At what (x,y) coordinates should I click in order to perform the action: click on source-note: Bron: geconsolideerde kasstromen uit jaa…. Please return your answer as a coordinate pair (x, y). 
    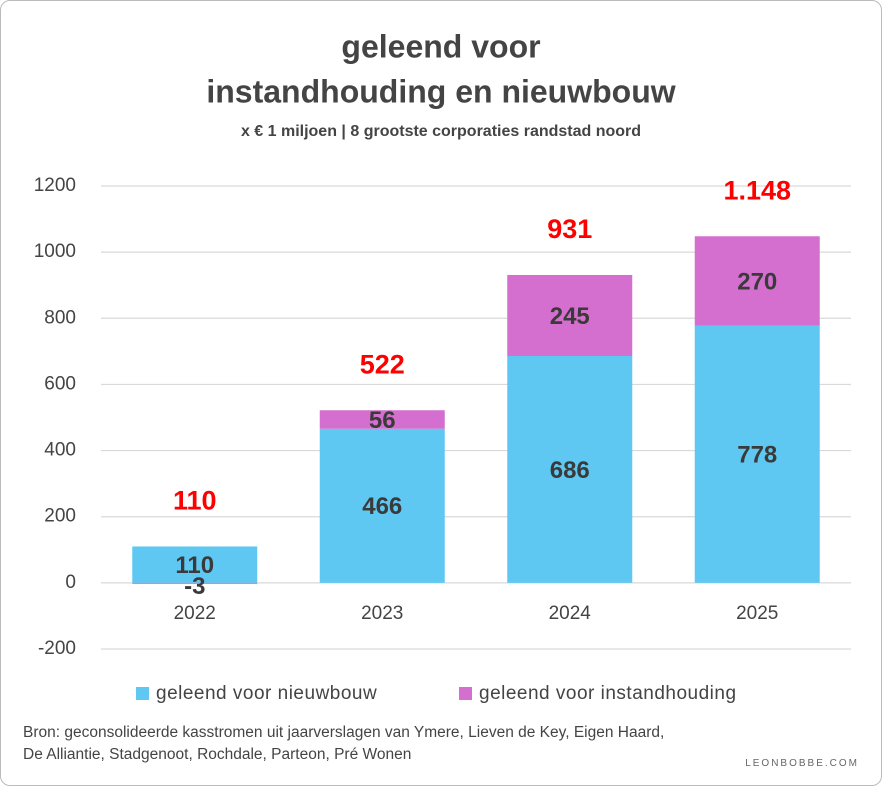
    Looking at the image, I should click on (344, 743).